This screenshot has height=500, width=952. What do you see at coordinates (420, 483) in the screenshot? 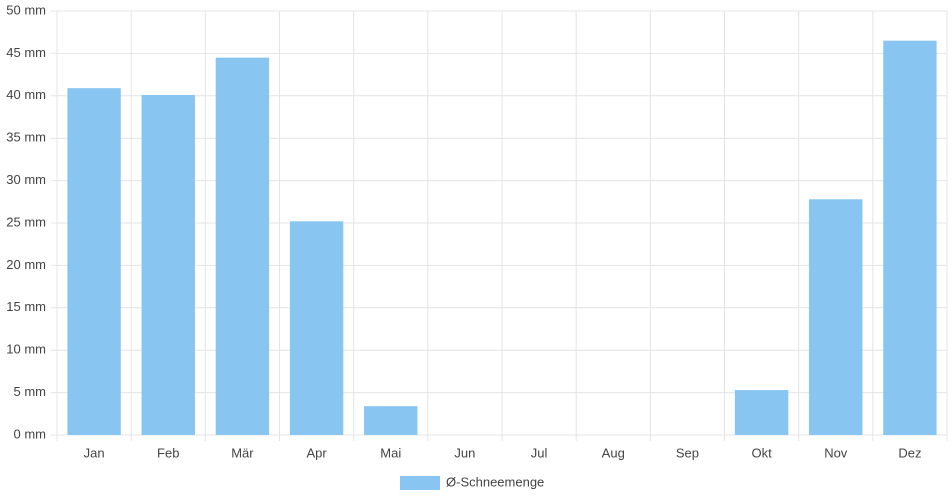
I see `legend-swatch` at bounding box center [420, 483].